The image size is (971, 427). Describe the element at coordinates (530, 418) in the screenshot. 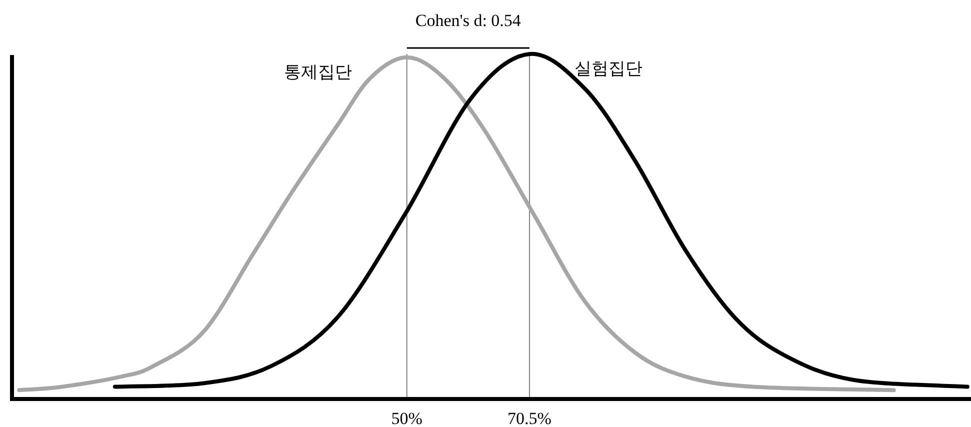

I see `x-tick: 70.5%` at that location.